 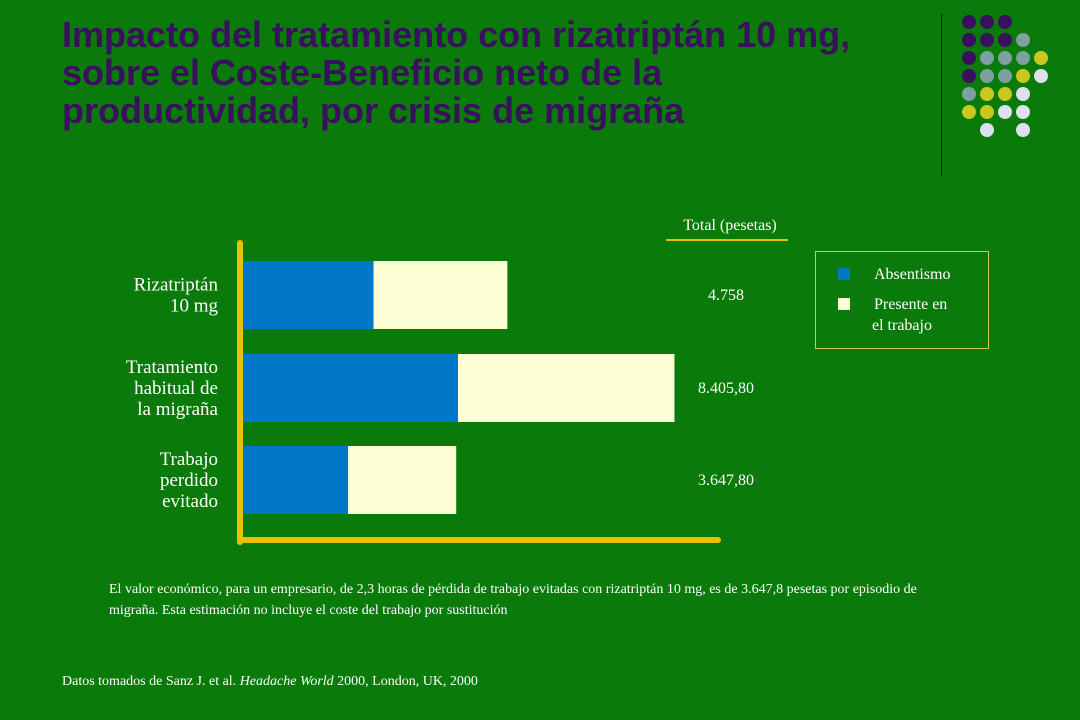 I want to click on dot-grid-decoration-icon, so click(x=1005, y=76).